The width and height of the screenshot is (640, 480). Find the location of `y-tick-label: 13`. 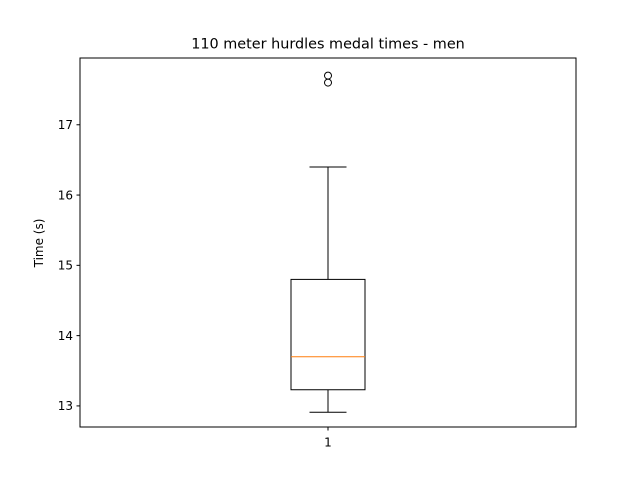

y-tick-label: 13 is located at coordinates (65, 406).